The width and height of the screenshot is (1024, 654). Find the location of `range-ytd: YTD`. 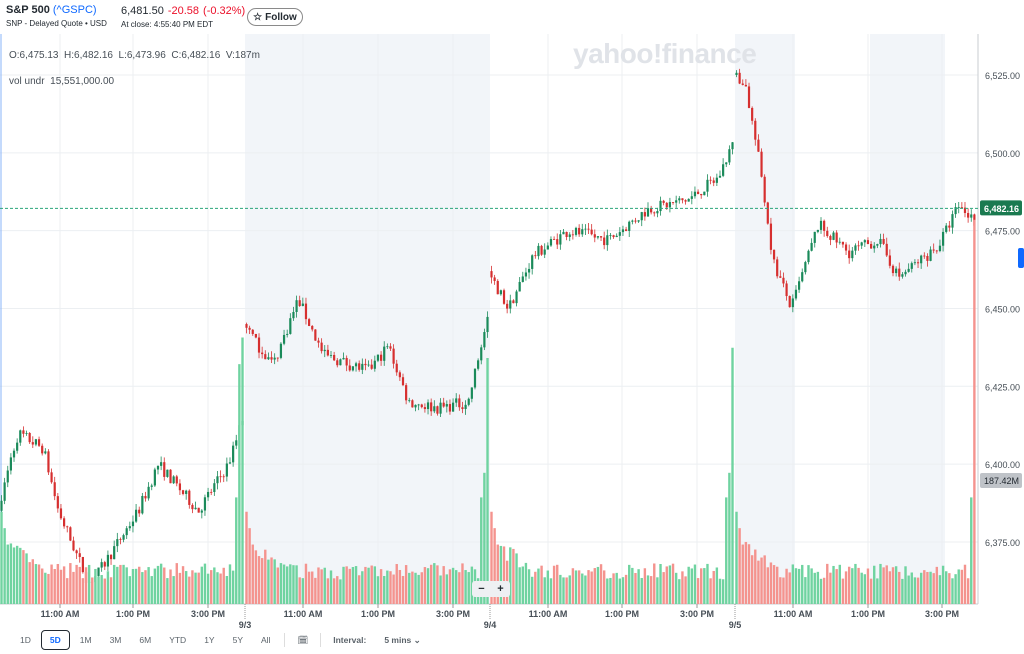

range-ytd: YTD is located at coordinates (178, 640).